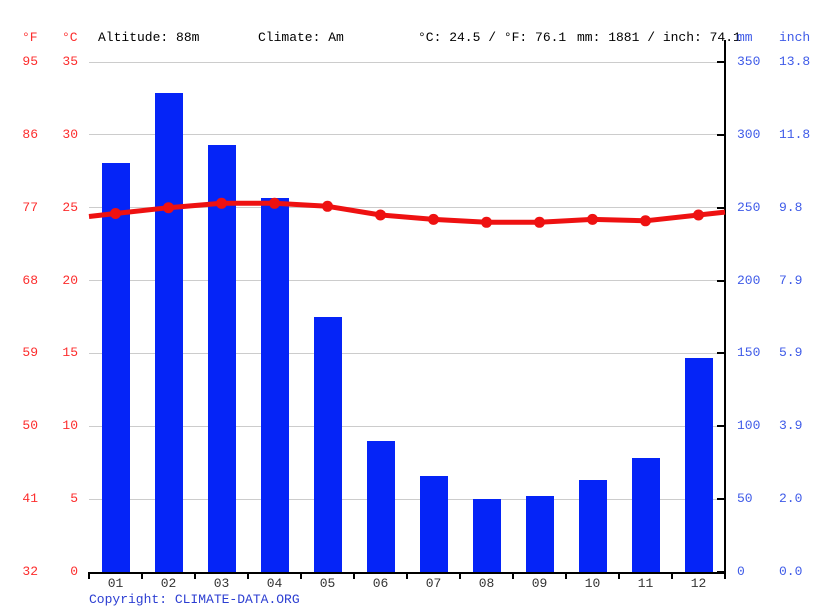 This screenshot has width=815, height=611. I want to click on month-label-11: 11, so click(645, 583).